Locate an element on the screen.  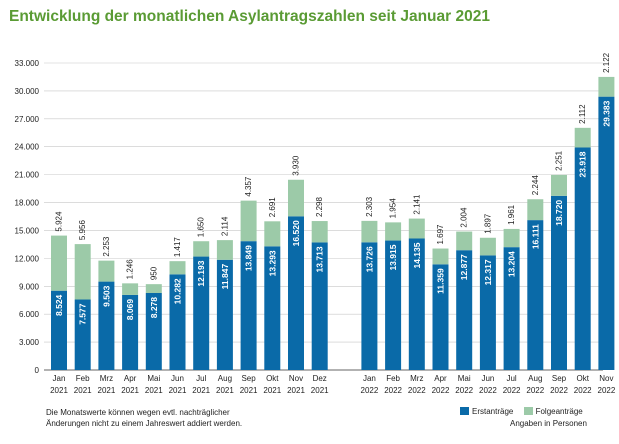
x-tick-year-1: 2021 is located at coordinates (59, 390).